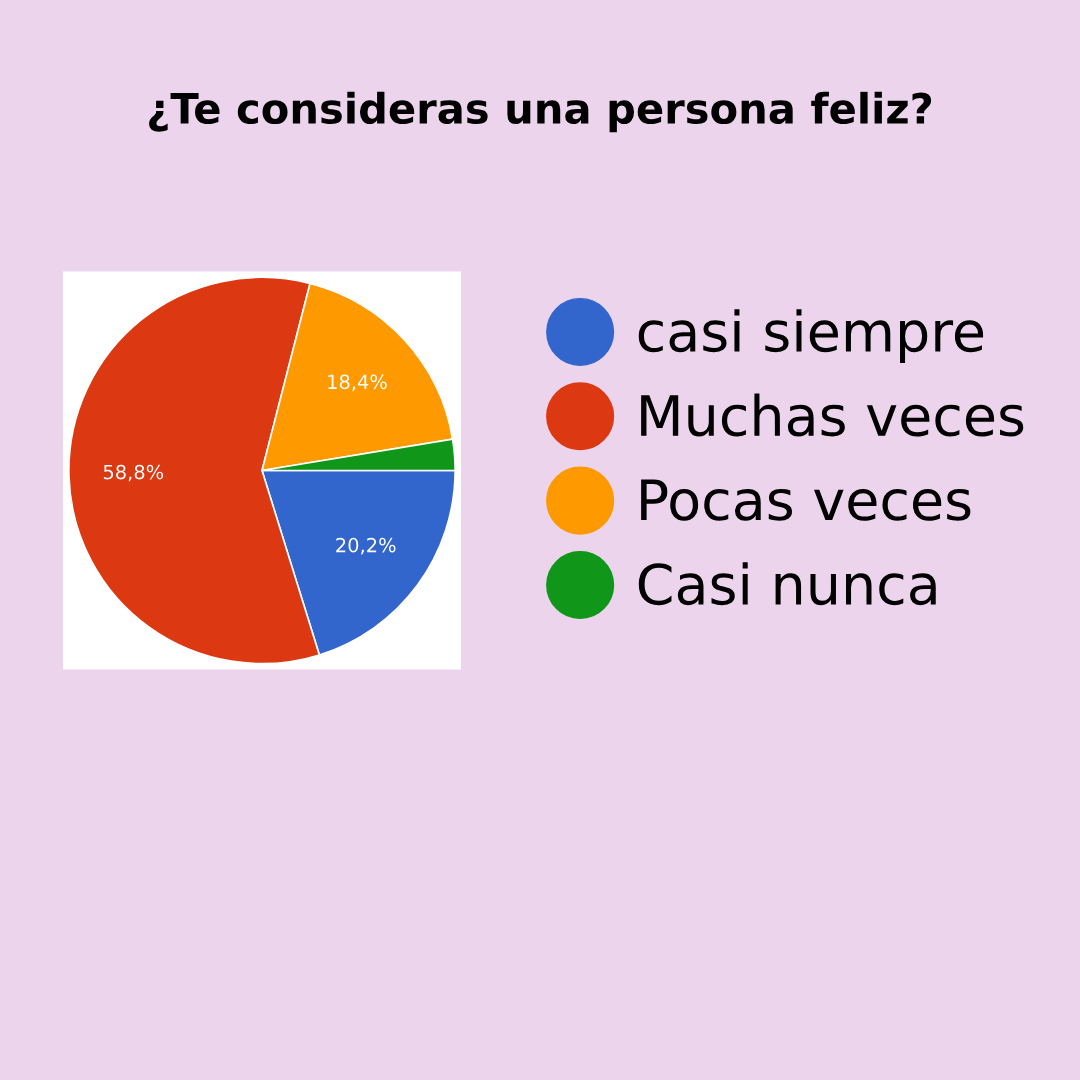  What do you see at coordinates (811, 336) in the screenshot?
I see `legend-label: casi siempre` at bounding box center [811, 336].